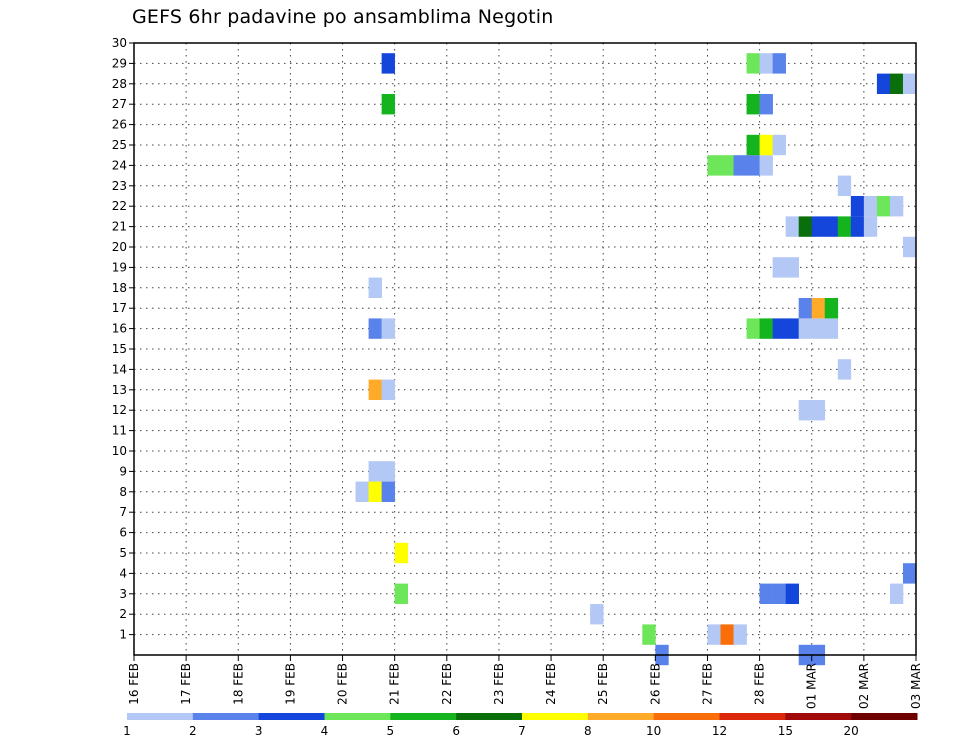 The width and height of the screenshot is (960, 742). I want to click on colorbar-label: 12, so click(719, 731).